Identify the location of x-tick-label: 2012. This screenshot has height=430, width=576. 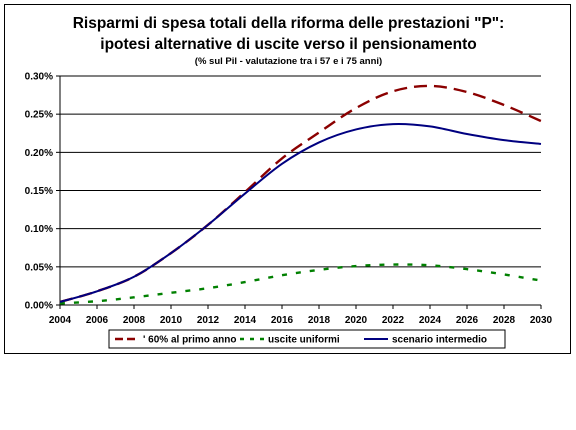
(208, 320).